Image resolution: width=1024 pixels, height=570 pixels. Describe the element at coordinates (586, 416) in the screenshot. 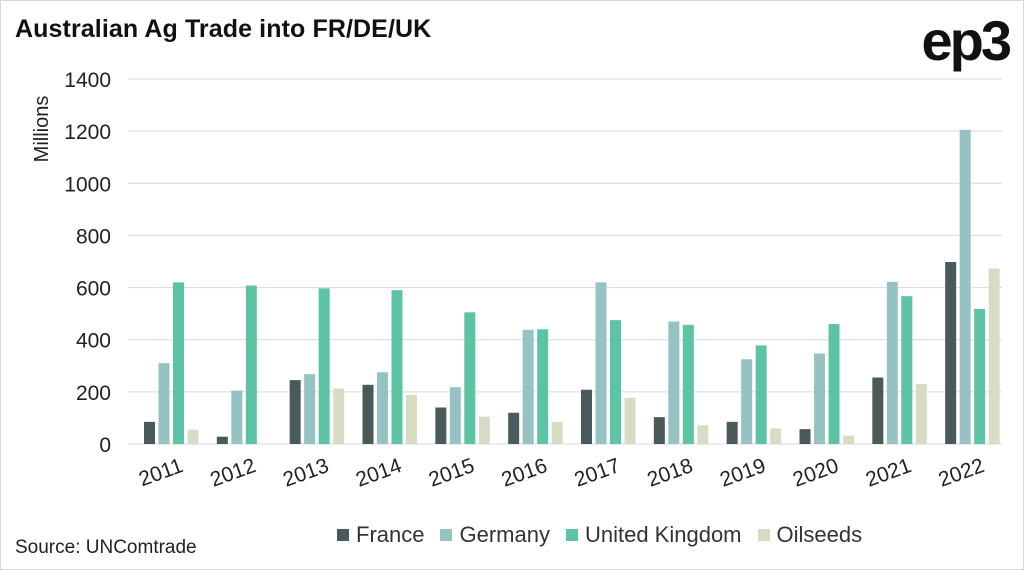

I see `bar-france-2017` at that location.